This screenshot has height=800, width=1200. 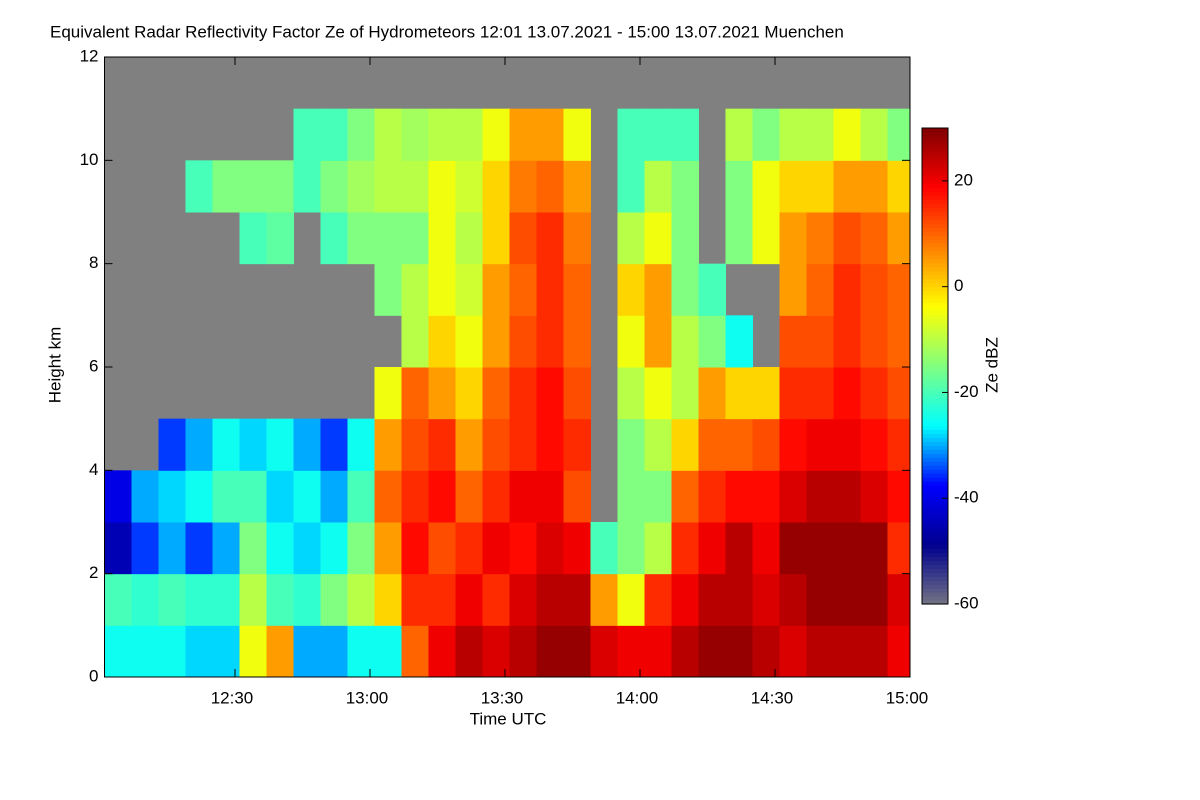 I want to click on y-tick-label: 12, so click(x=89, y=55).